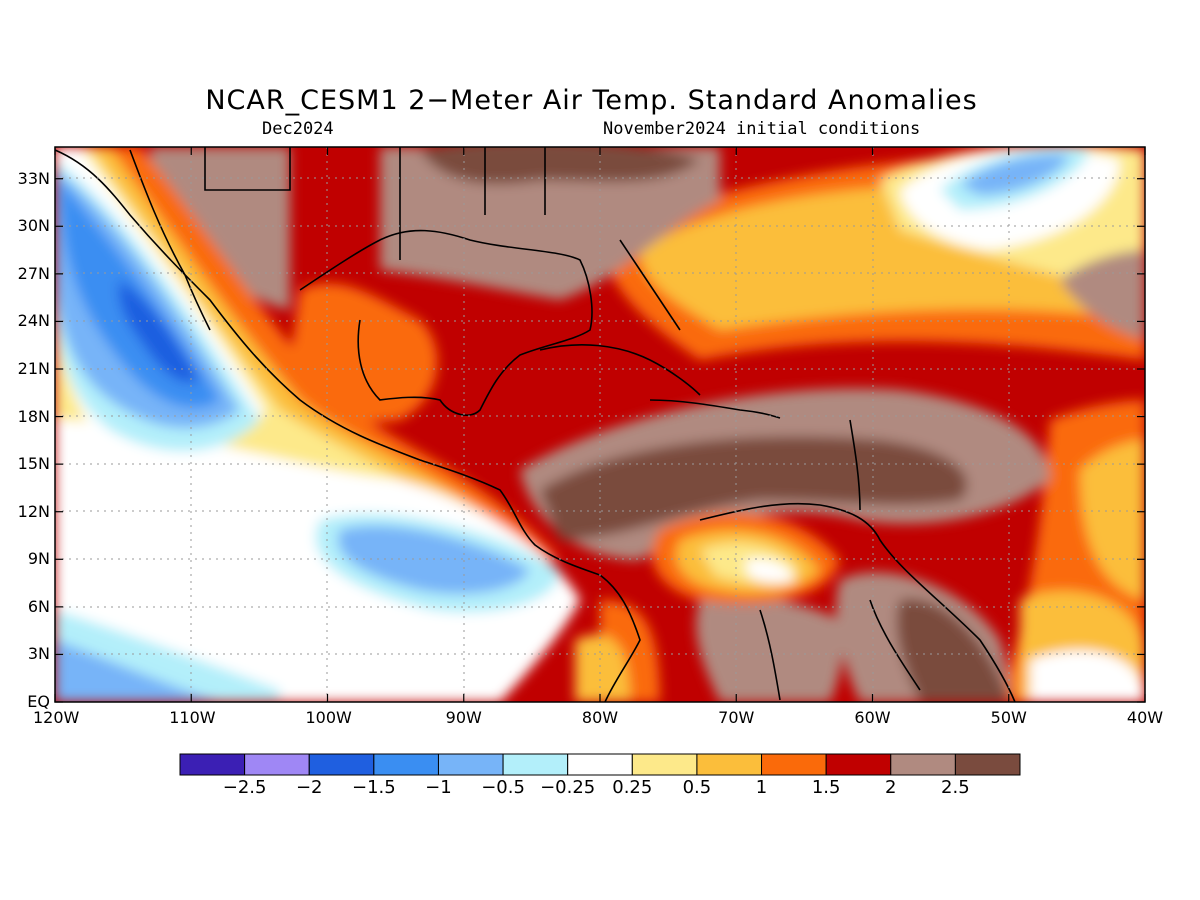 This screenshot has height=900, width=1200. I want to click on legend-label: 2, so click(891, 787).